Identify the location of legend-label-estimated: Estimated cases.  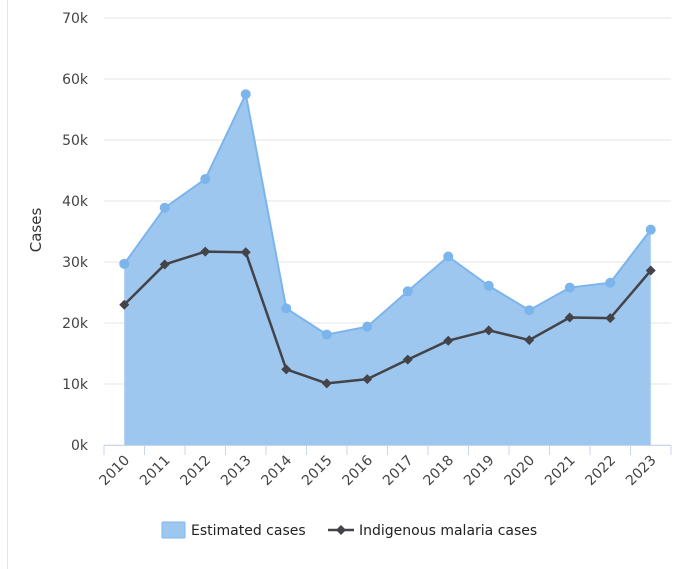
(248, 531).